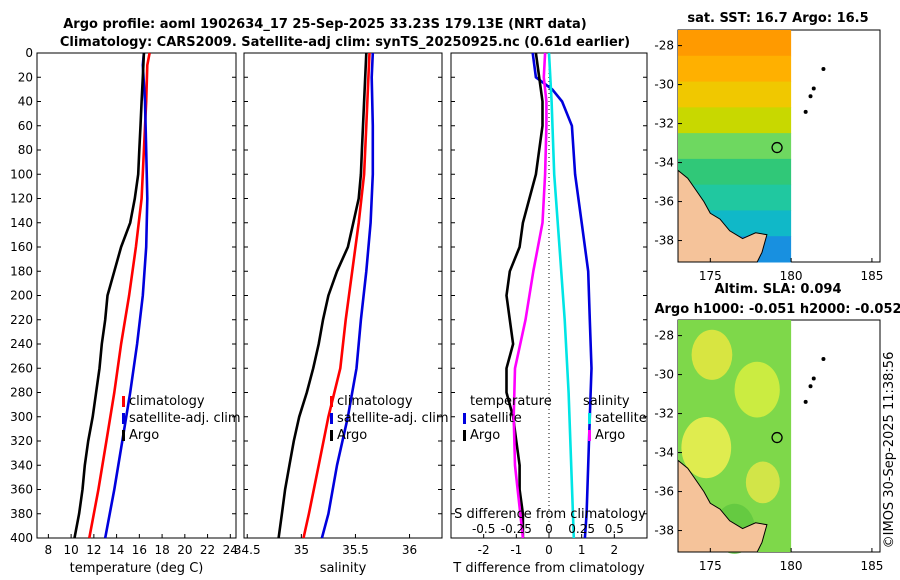  Describe the element at coordinates (343, 568) in the screenshot. I see `x-axis-label: salinity` at that location.